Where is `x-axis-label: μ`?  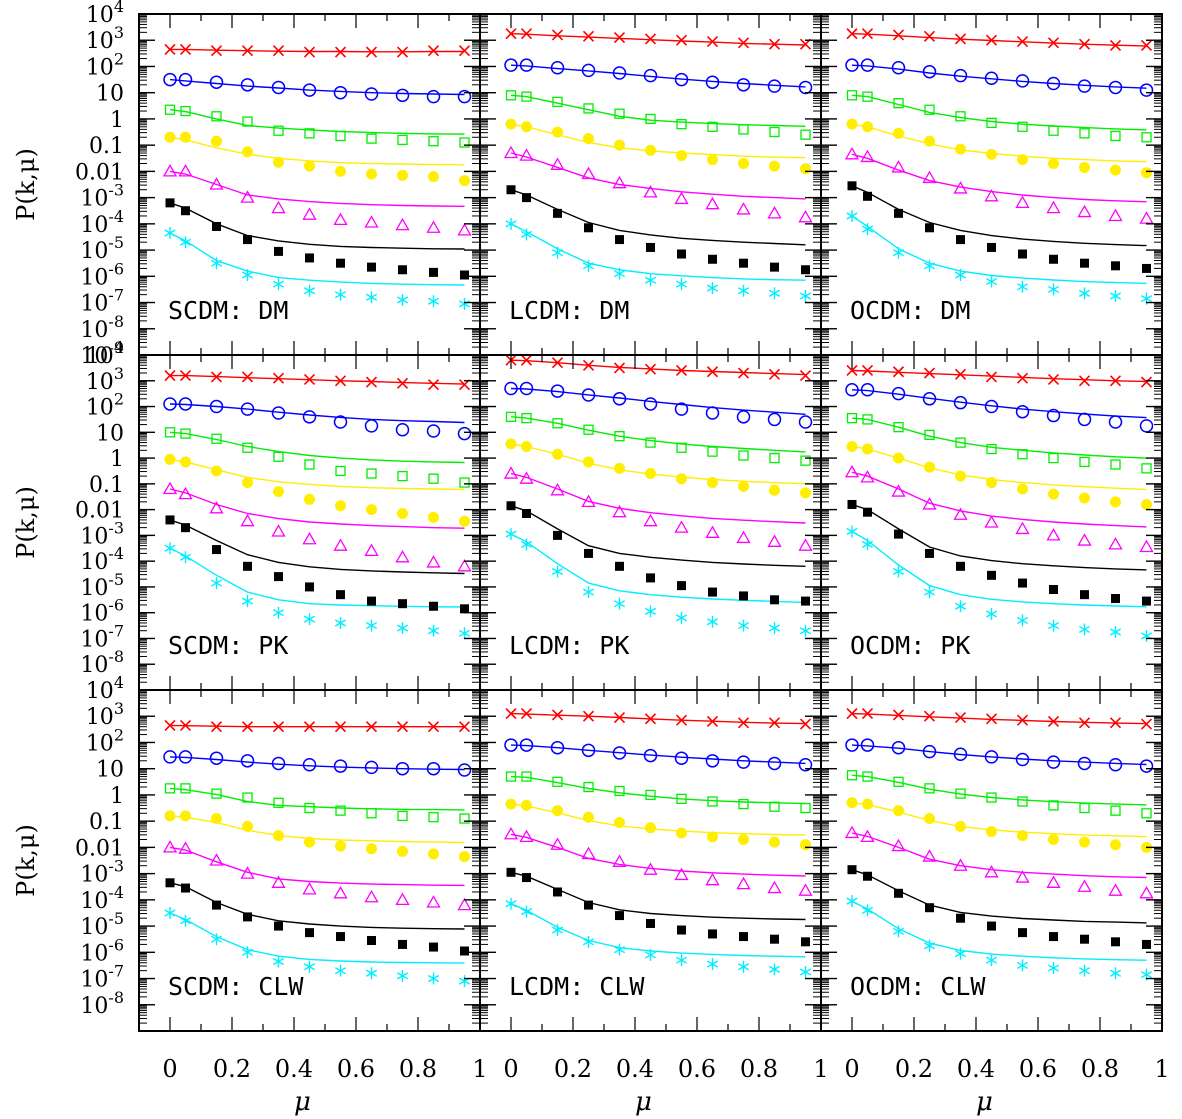
x-axis-label: μ is located at coordinates (643, 1102).